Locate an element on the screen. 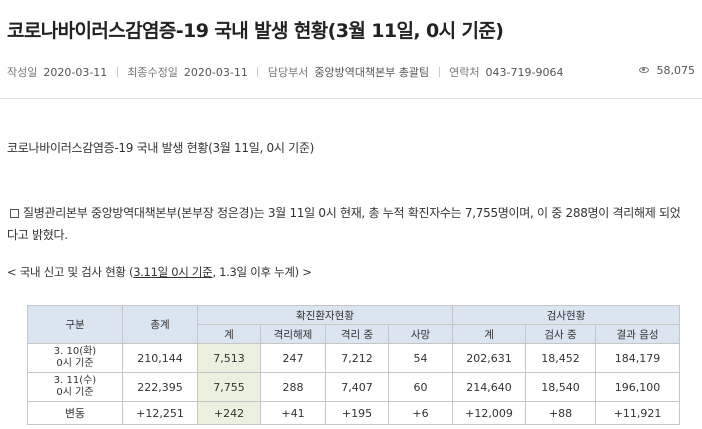 The width and height of the screenshot is (702, 429). checkbox-bullet-icon is located at coordinates (14, 213).